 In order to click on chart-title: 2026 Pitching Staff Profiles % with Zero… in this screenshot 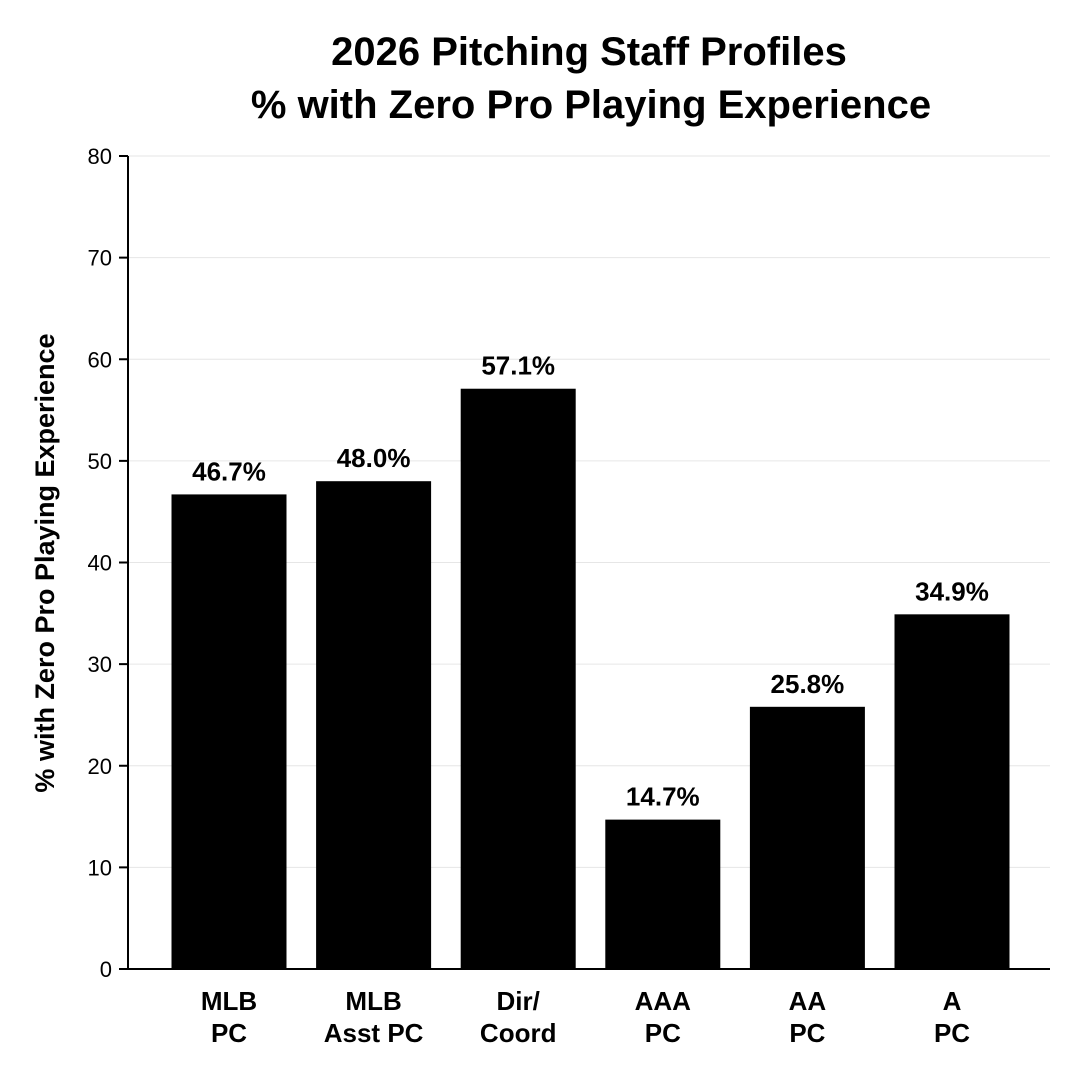, I will do `click(591, 78)`.